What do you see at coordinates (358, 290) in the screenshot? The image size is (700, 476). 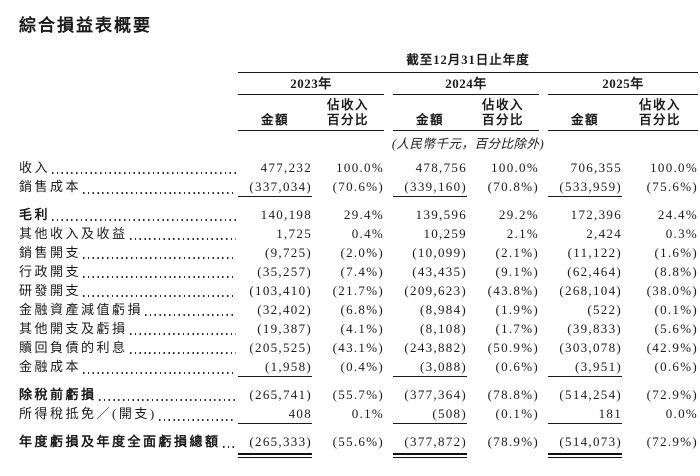 I see `pct-2023: (21.7%)` at bounding box center [358, 290].